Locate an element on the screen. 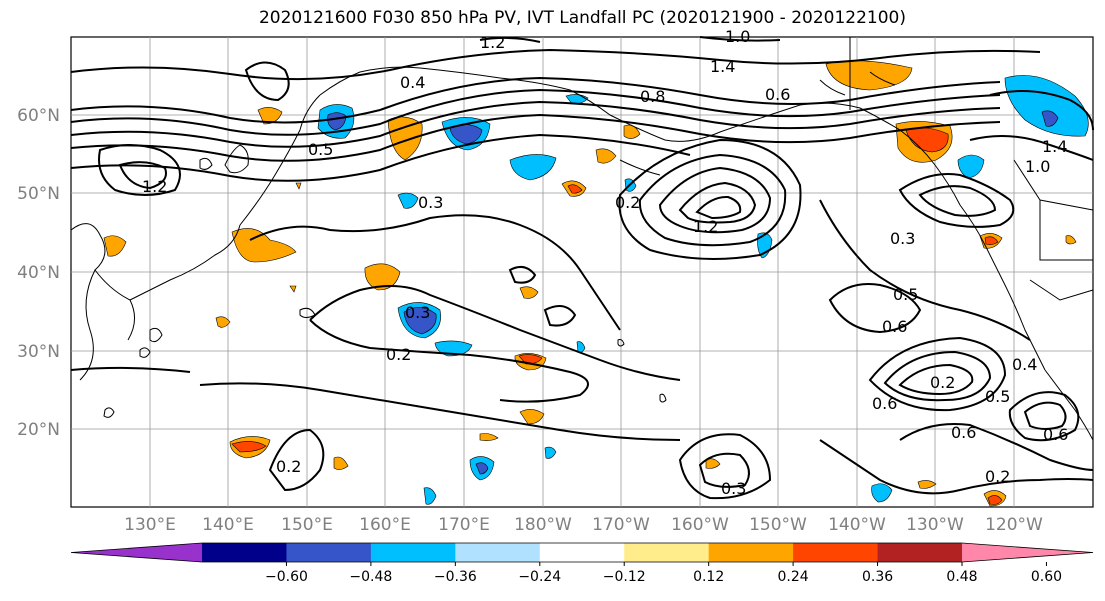 The image size is (1105, 601). colorbar-tick-label: −0.12 is located at coordinates (624, 577).